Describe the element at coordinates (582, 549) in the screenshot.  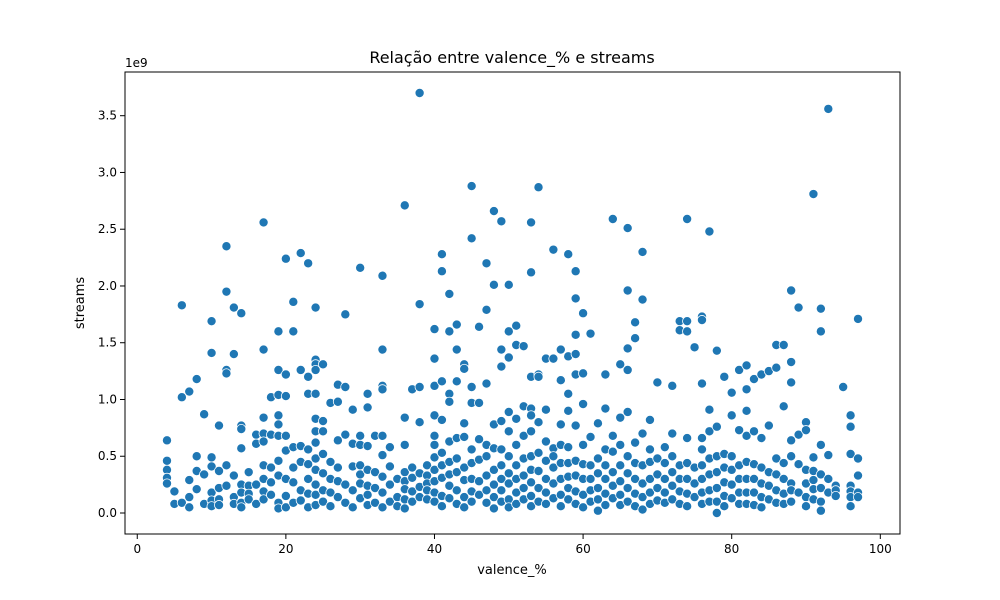
I see `x-tick-label: 60` at that location.